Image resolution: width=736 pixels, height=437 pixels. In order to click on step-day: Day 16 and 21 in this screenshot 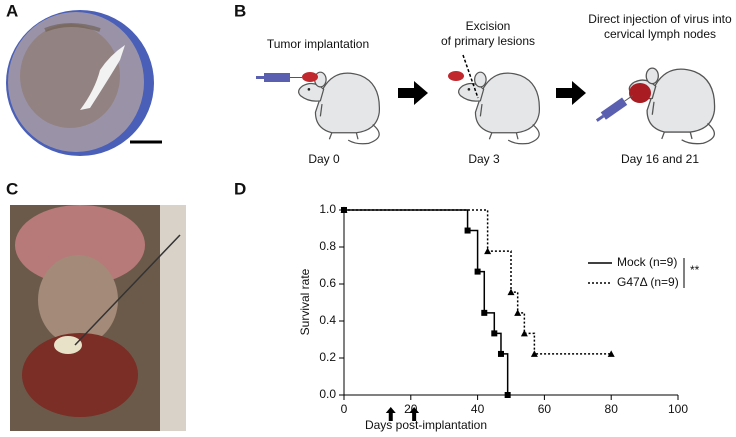, I will do `click(660, 159)`.